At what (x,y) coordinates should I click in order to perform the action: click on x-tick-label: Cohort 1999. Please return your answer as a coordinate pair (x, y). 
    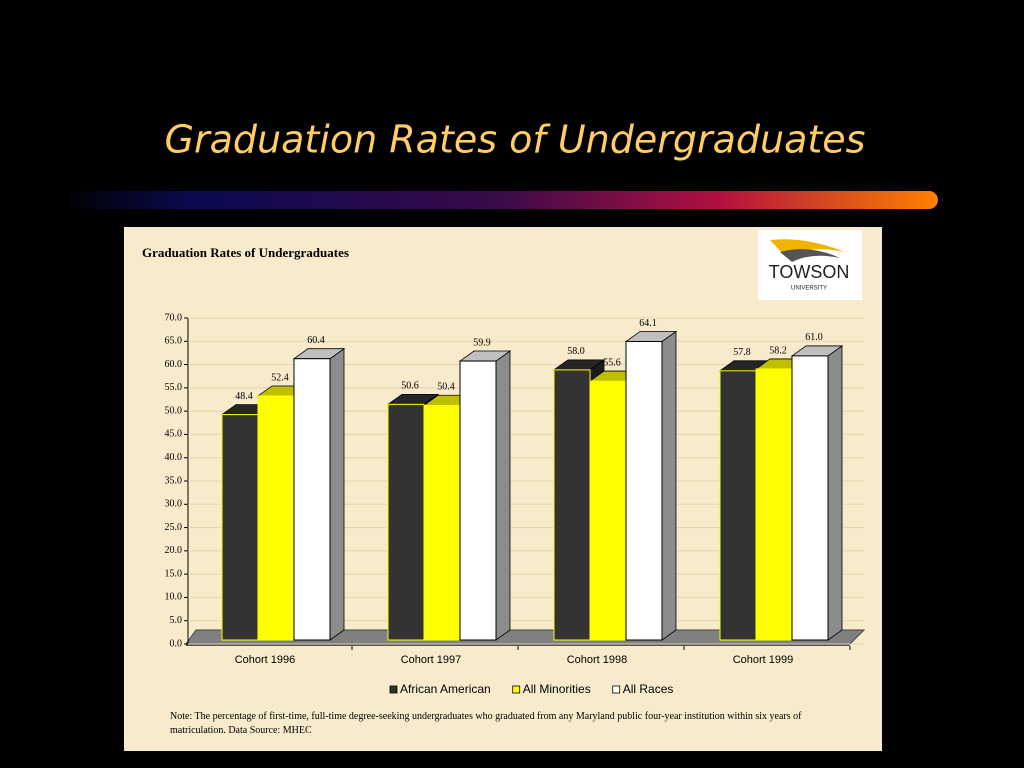
    Looking at the image, I should click on (763, 660).